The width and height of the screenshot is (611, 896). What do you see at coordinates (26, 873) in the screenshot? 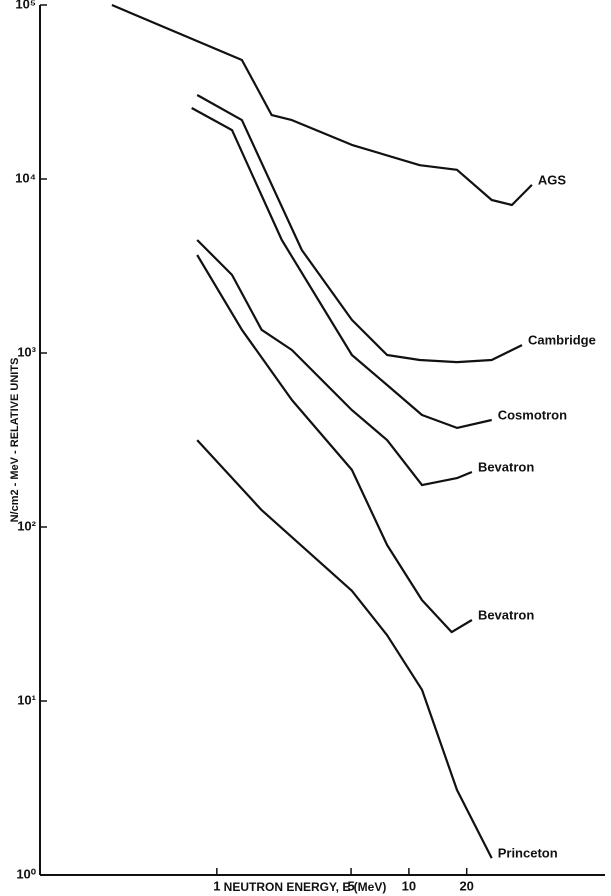
I see `y-tick-label: 10⁰` at bounding box center [26, 873].